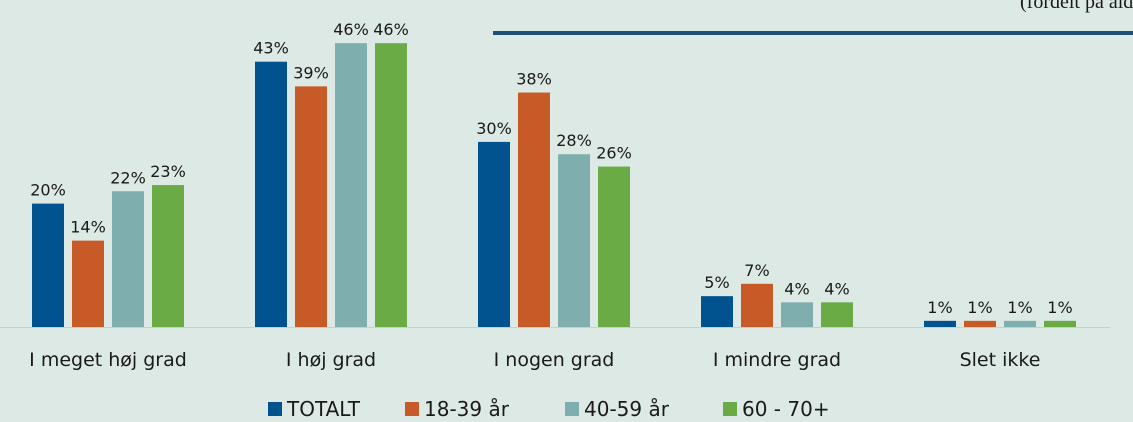 Image resolution: width=1133 pixels, height=422 pixels. Describe the element at coordinates (494, 128) in the screenshot. I see `data-label: 30%` at that location.